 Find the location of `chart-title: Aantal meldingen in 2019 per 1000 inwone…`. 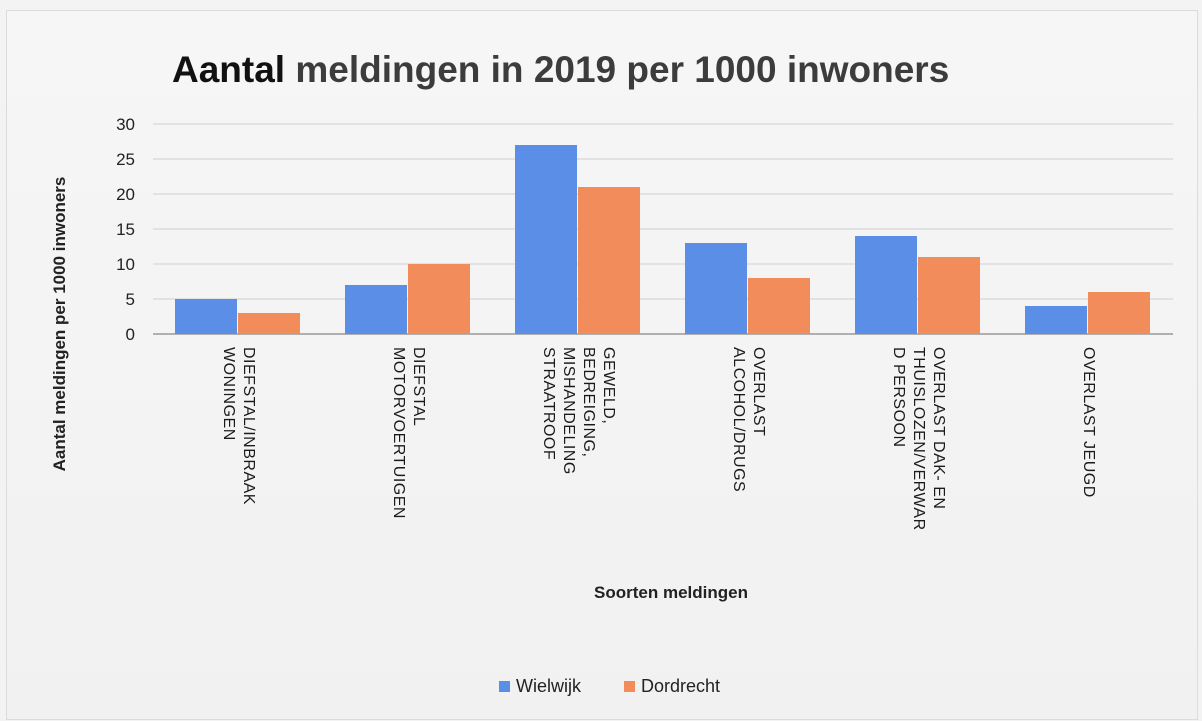

chart-title: Aantal meldingen in 2019 per 1000 inwone… is located at coordinates (560, 69).